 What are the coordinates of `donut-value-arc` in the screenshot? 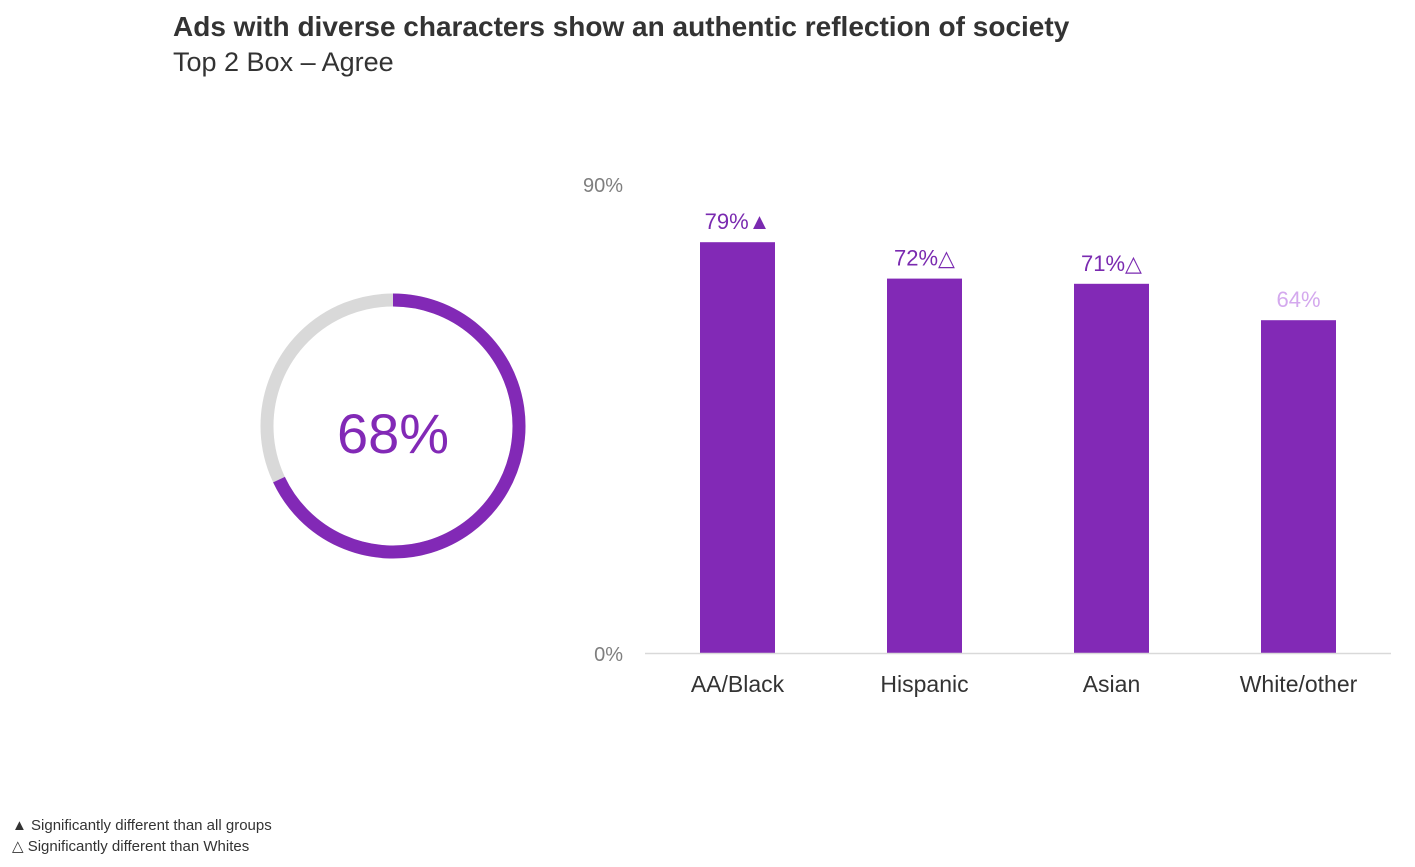 It's located at (399, 426).